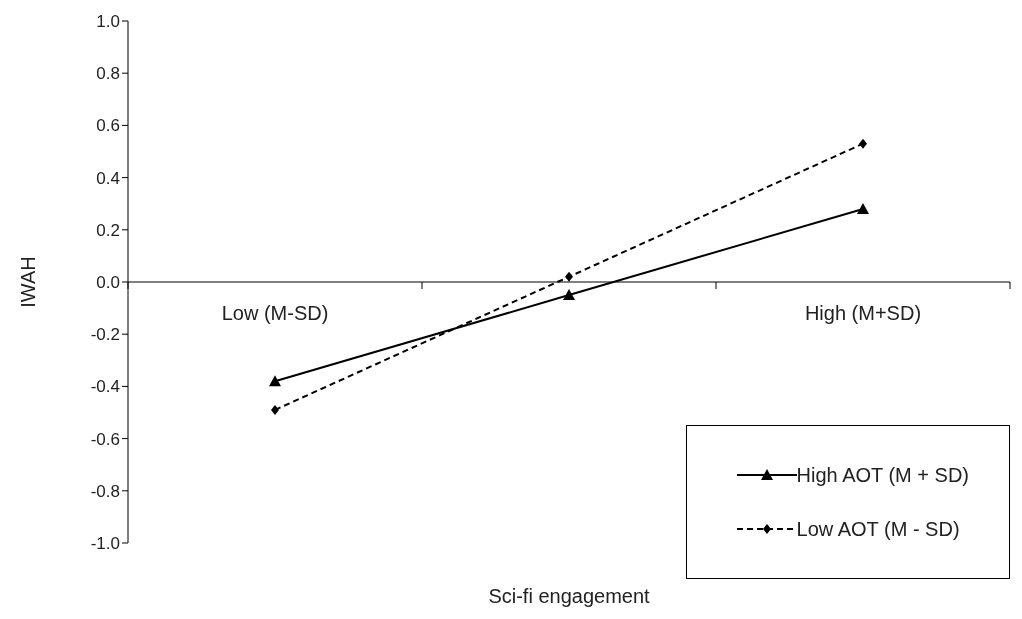 This screenshot has width=1022, height=619. Describe the element at coordinates (108, 22) in the screenshot. I see `y-tick-label: 1.0` at that location.